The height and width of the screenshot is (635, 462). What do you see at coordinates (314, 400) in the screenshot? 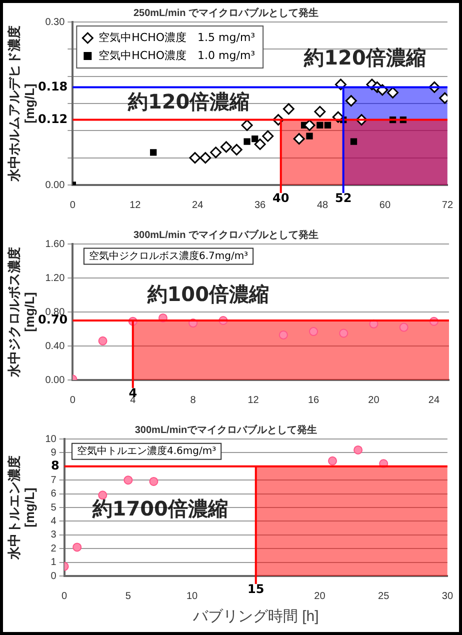
I see `x-tick-label: 16` at bounding box center [314, 400].